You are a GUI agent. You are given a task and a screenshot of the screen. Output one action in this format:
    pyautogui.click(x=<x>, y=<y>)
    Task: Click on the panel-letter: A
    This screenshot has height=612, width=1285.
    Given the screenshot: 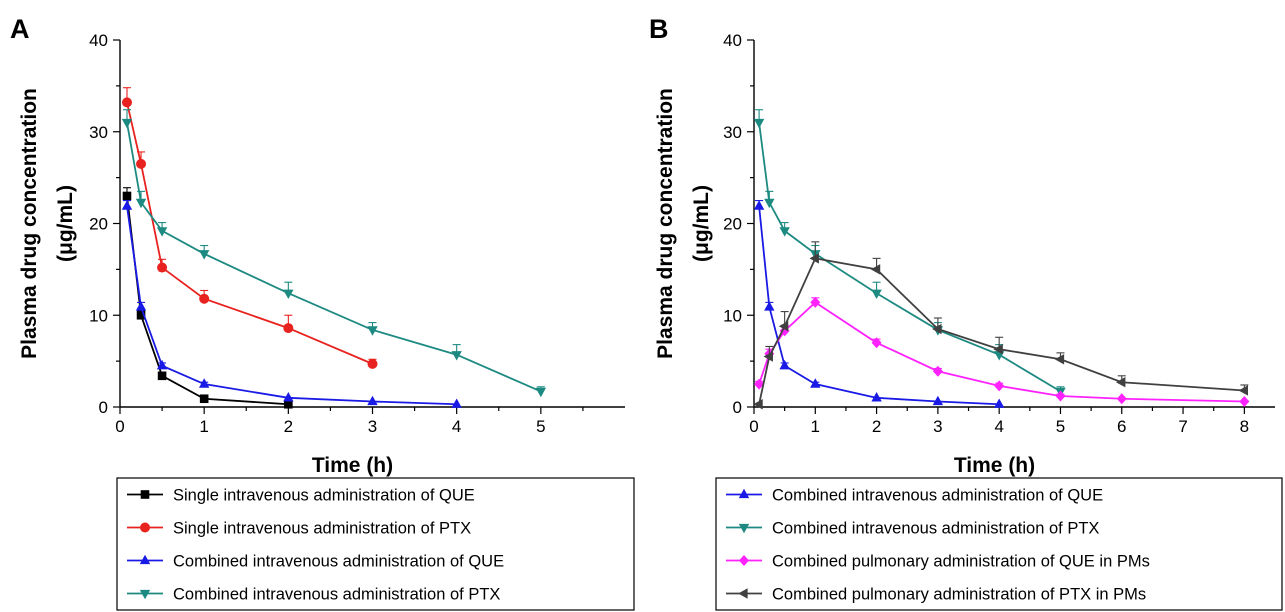 What is the action you would take?
    pyautogui.click(x=20, y=29)
    